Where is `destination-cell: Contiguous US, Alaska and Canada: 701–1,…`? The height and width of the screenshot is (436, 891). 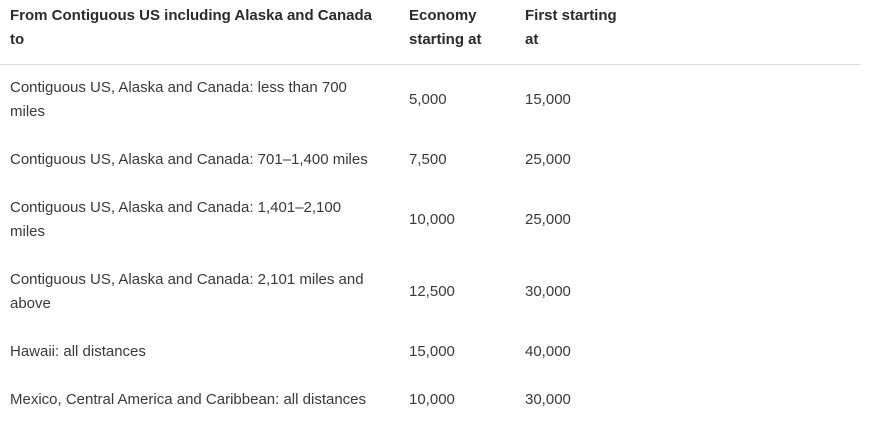 destination-cell: Contiguous US, Alaska and Canada: 701–1,… is located at coordinates (189, 159).